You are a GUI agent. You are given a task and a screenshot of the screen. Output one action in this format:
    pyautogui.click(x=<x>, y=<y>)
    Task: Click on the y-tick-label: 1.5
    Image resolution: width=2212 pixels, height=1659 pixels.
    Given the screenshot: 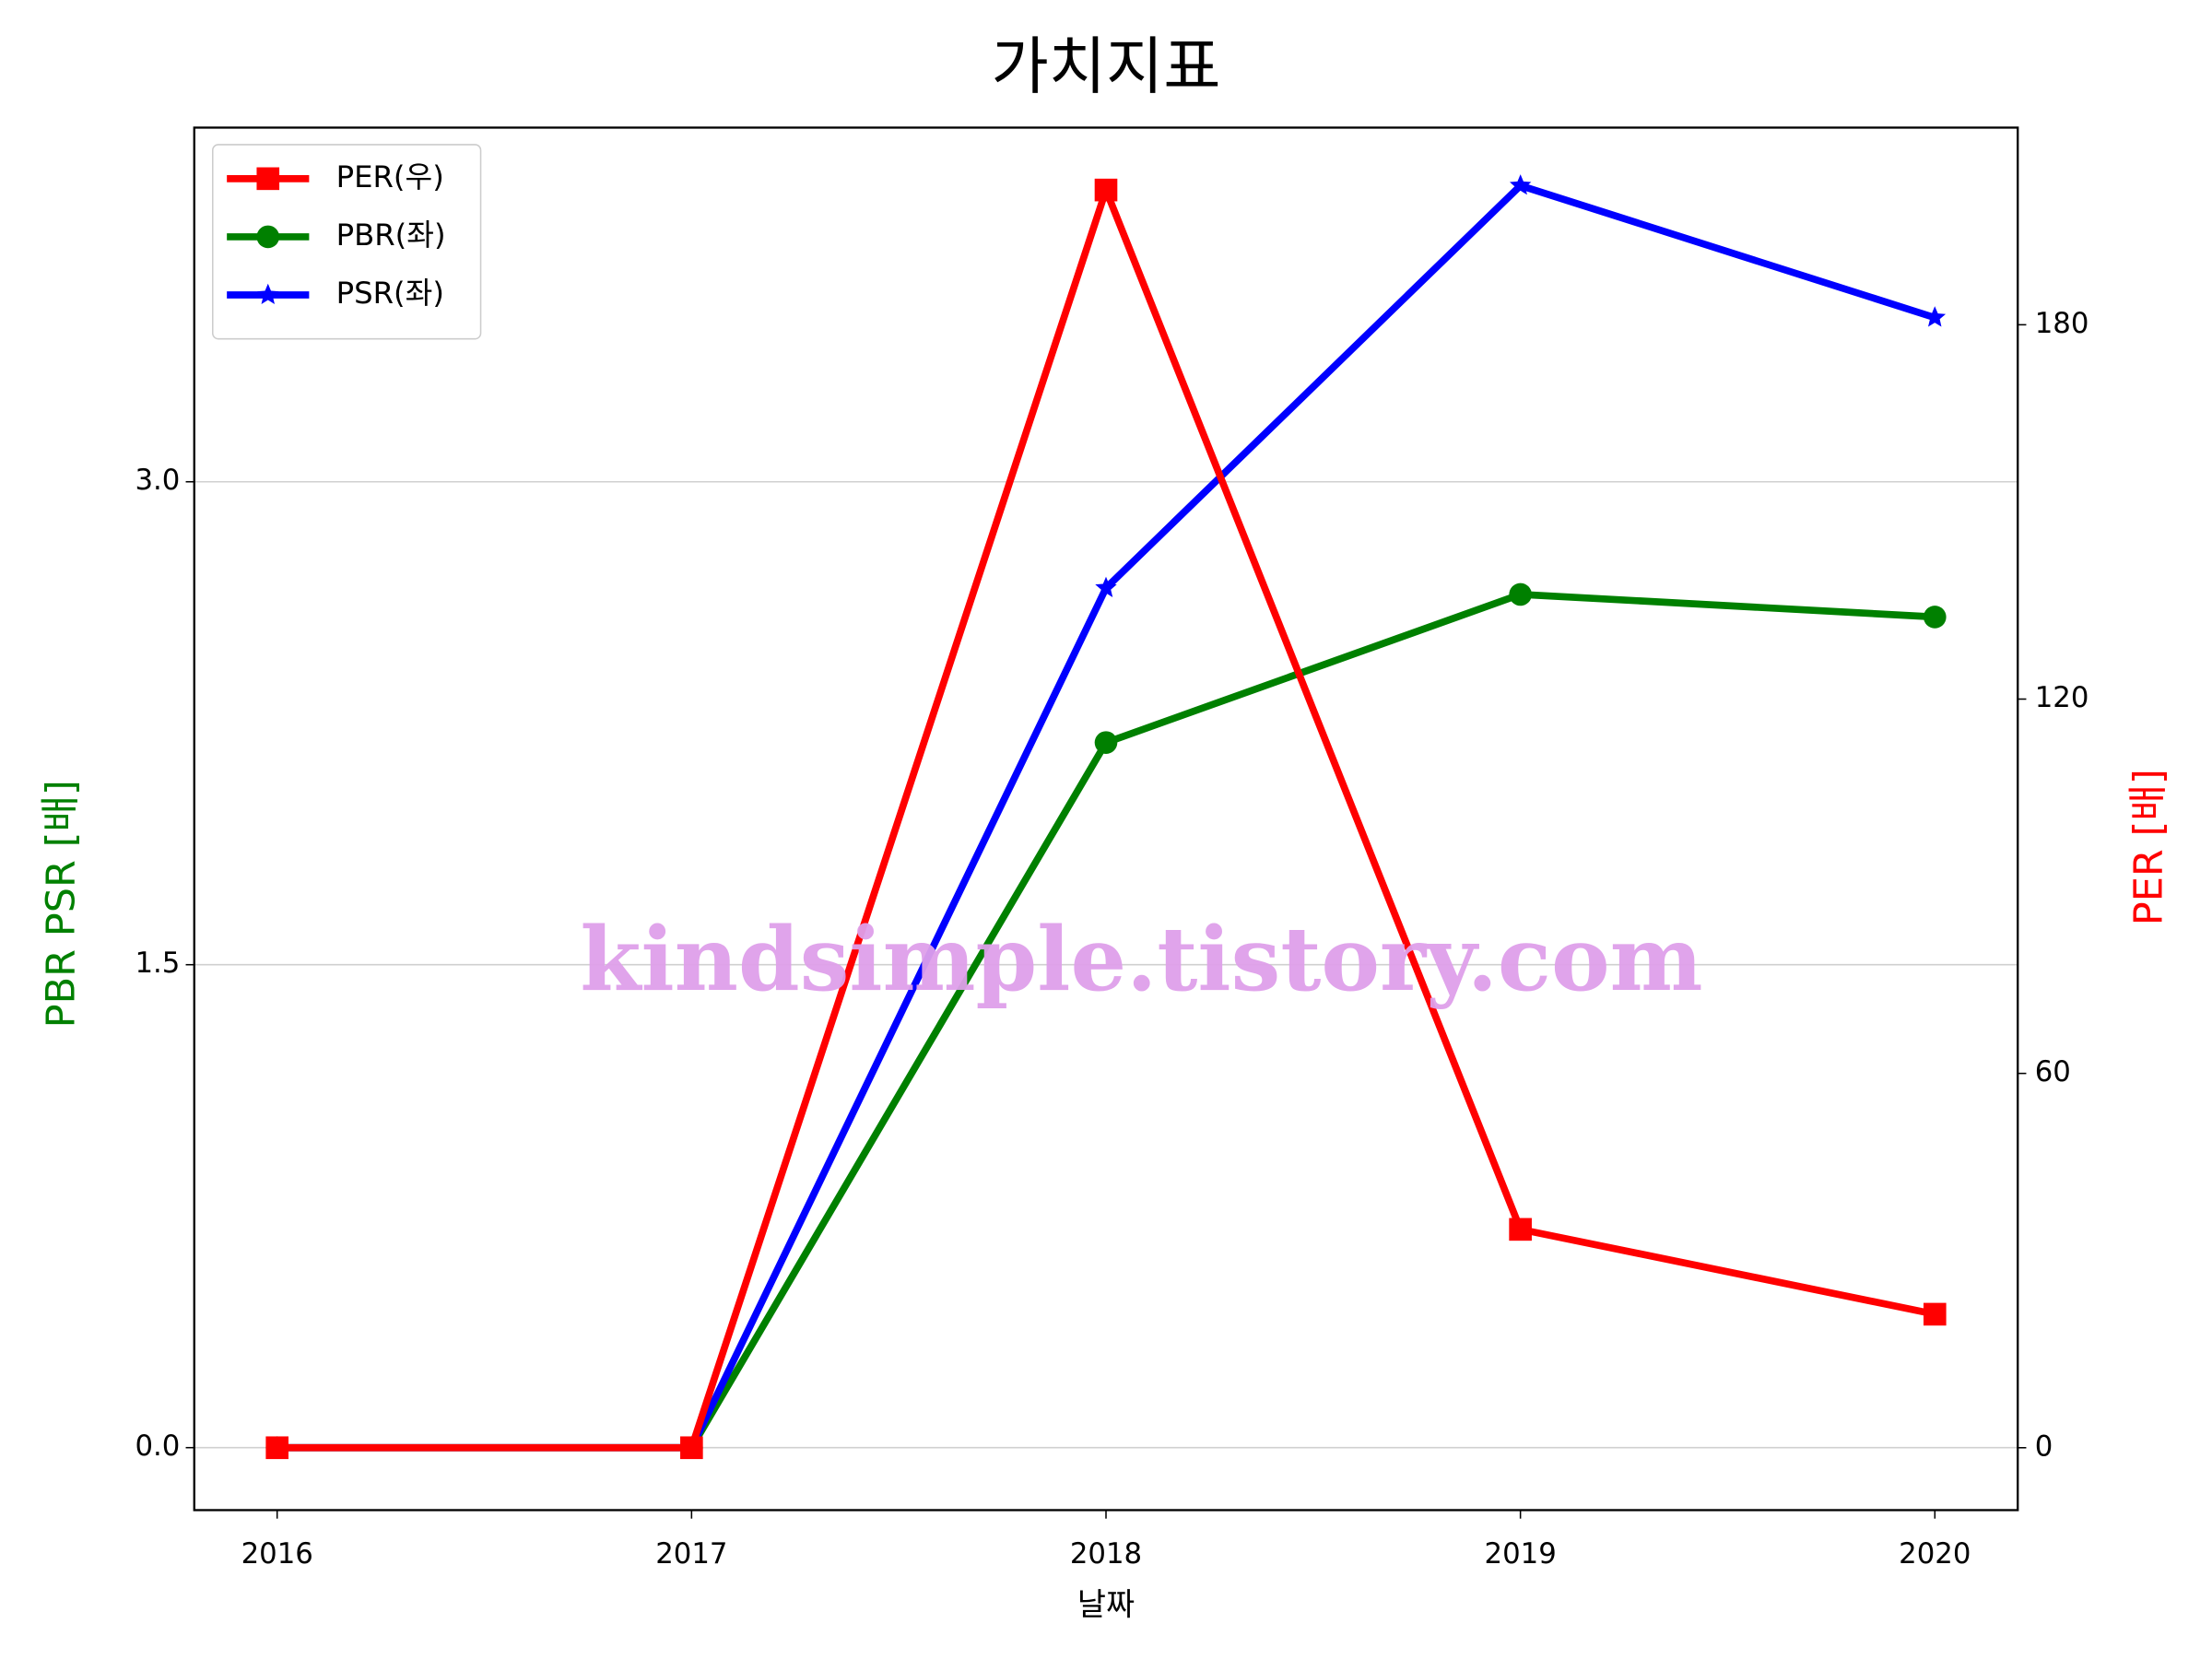 What is the action you would take?
    pyautogui.click(x=157, y=963)
    